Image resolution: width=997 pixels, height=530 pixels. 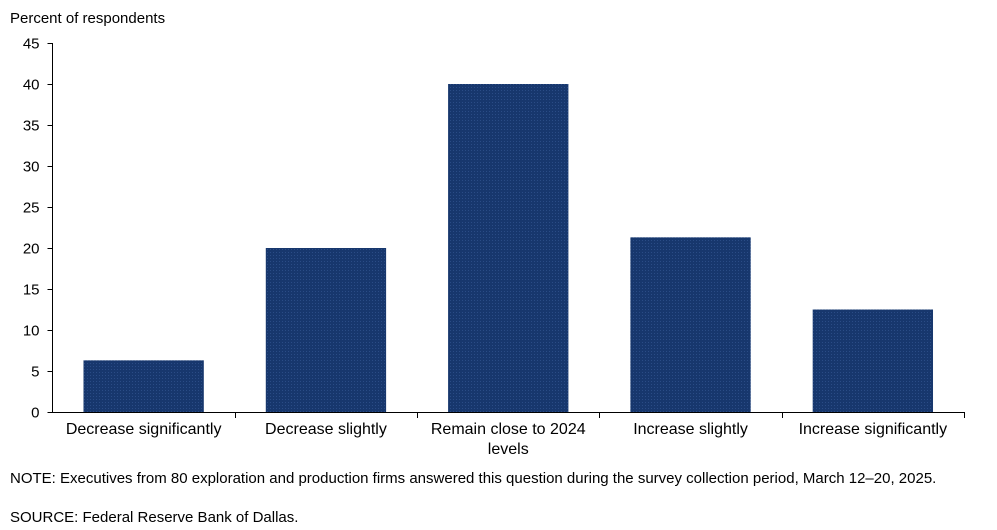 What do you see at coordinates (31, 85) in the screenshot?
I see `y-tick-label: 40` at bounding box center [31, 85].